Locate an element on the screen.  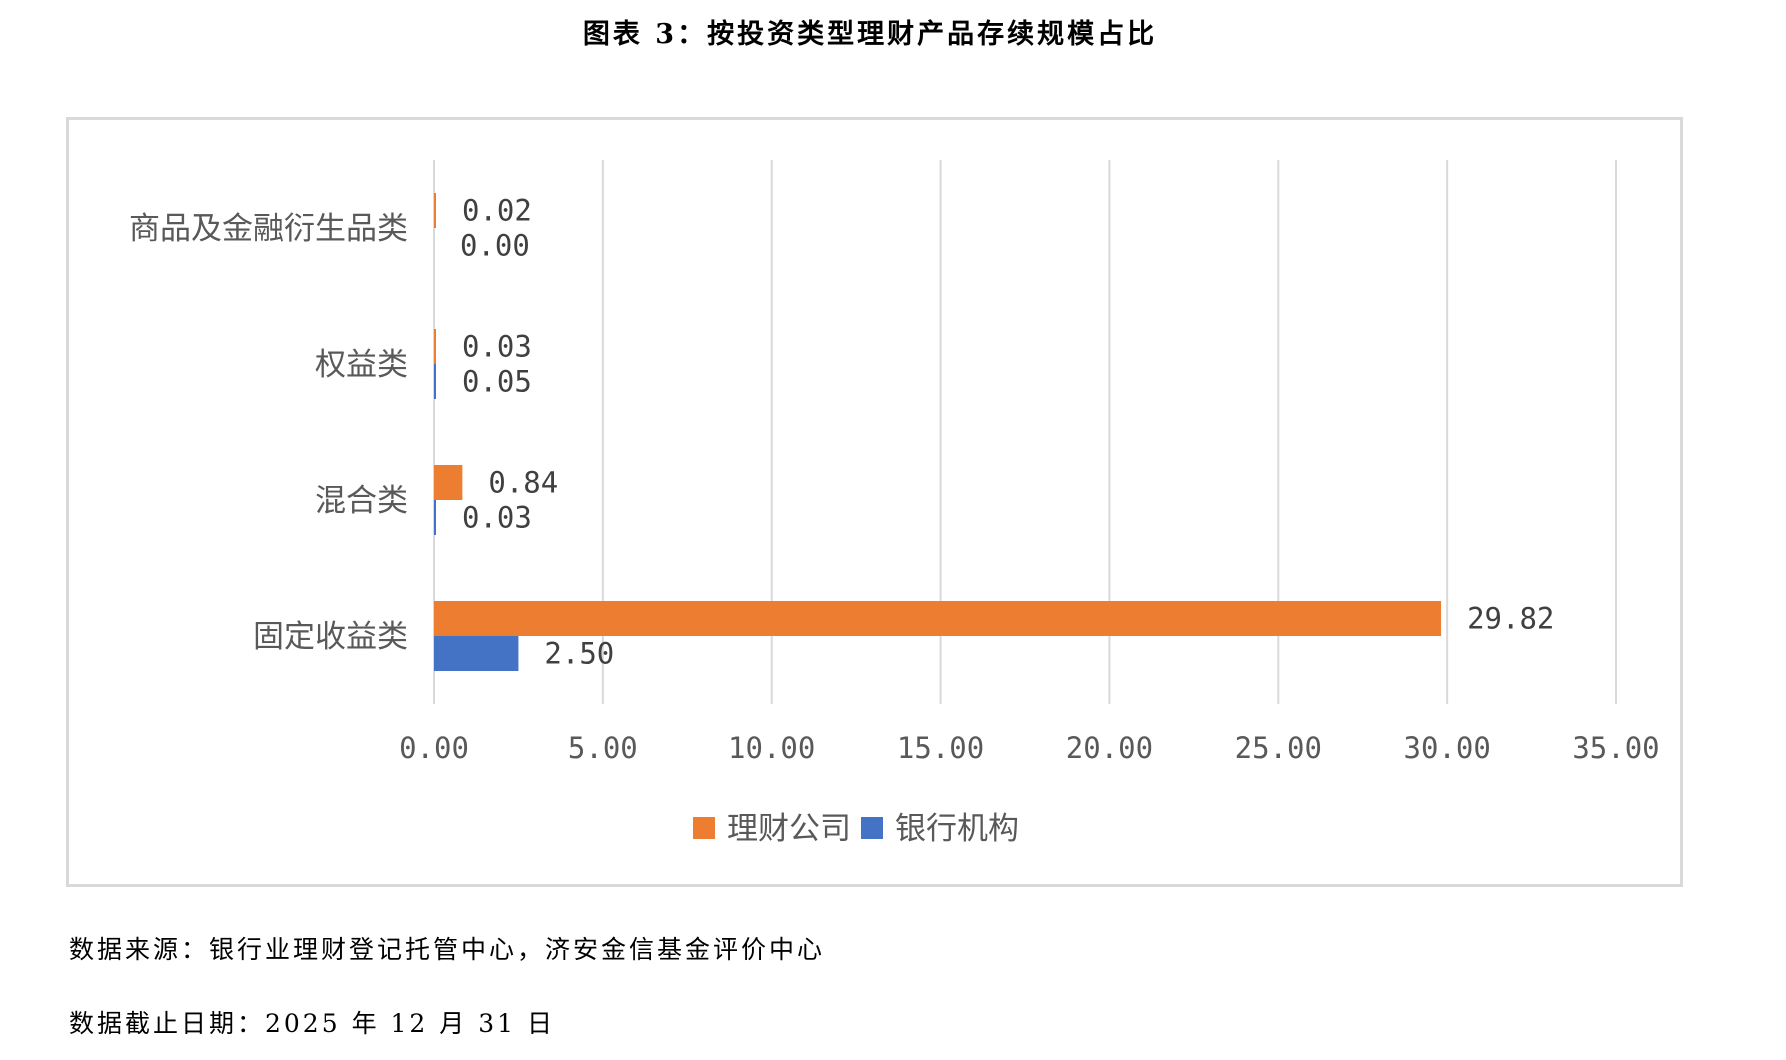
data-label: 0.84 is located at coordinates (523, 483).